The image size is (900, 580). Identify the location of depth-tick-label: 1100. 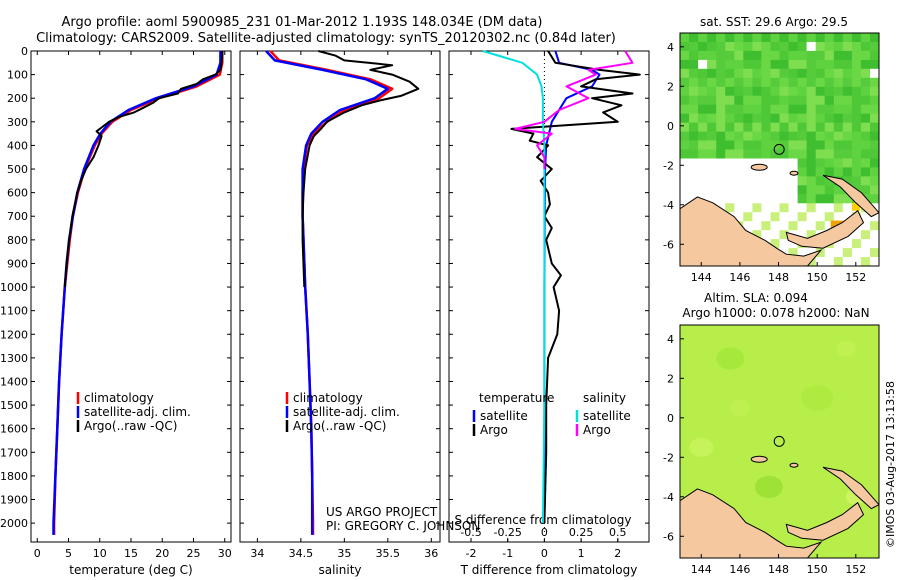
(14, 311).